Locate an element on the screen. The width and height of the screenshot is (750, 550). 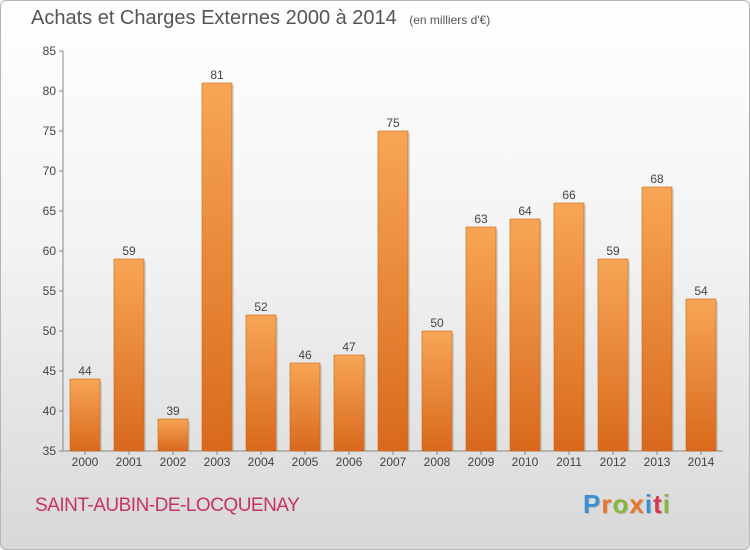
x-tick-label-2013: 2013 is located at coordinates (657, 462).